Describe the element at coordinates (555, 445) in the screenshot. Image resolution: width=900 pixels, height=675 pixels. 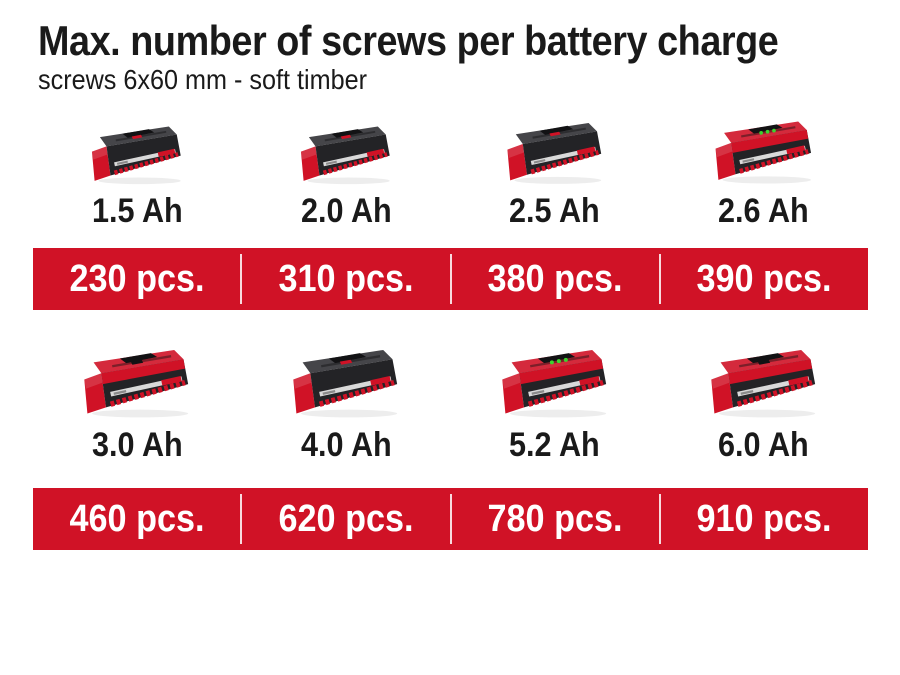
I see `capacity-label: 5.2 Ah` at that location.